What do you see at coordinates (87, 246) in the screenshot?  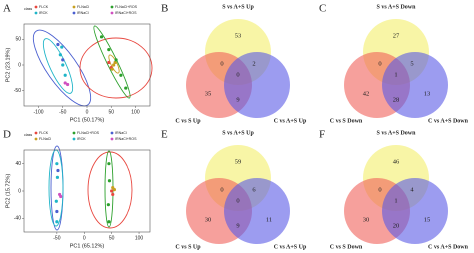 I see `x-axis-label: PC1 (65.12%)` at bounding box center [87, 246].